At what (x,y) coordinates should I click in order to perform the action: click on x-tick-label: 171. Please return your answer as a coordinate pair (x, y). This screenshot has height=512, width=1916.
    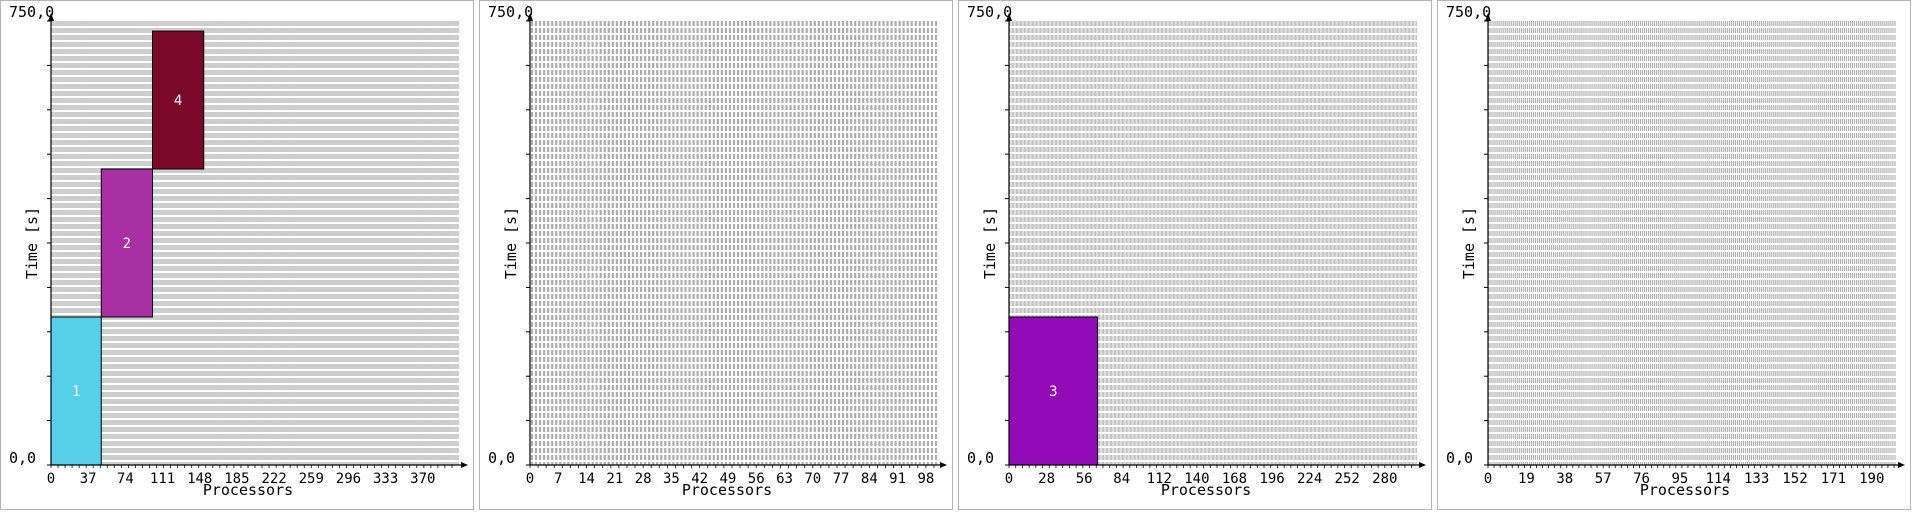
    Looking at the image, I should click on (1833, 479).